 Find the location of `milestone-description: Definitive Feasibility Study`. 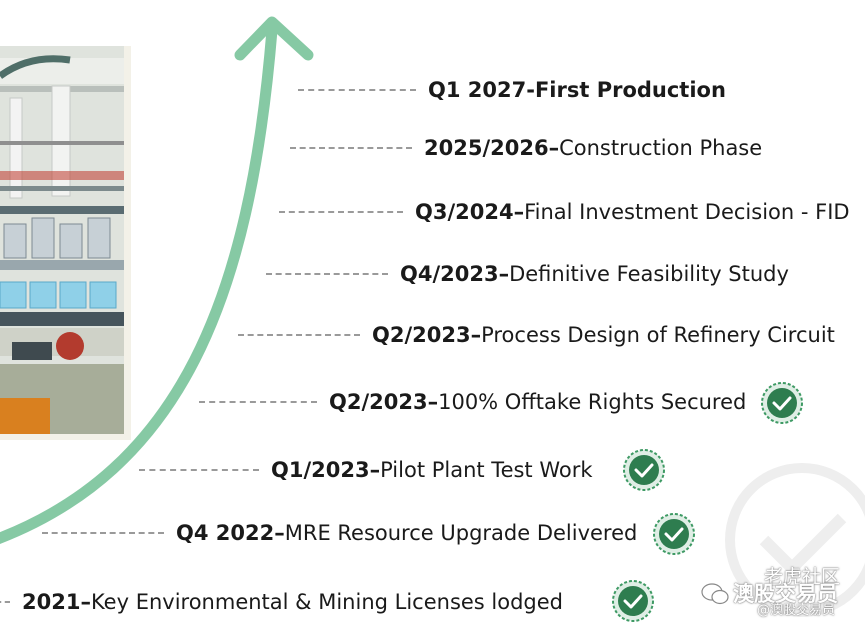

milestone-description: Definitive Feasibility Study is located at coordinates (649, 274).